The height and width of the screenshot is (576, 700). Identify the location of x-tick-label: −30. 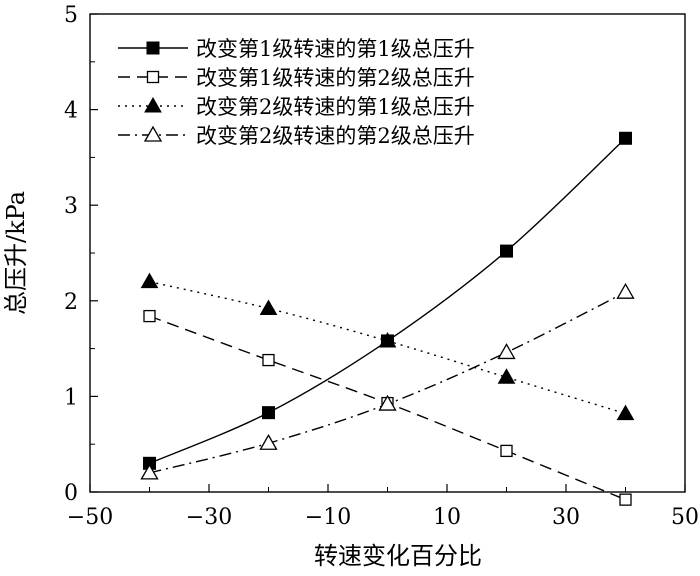
(209, 517).